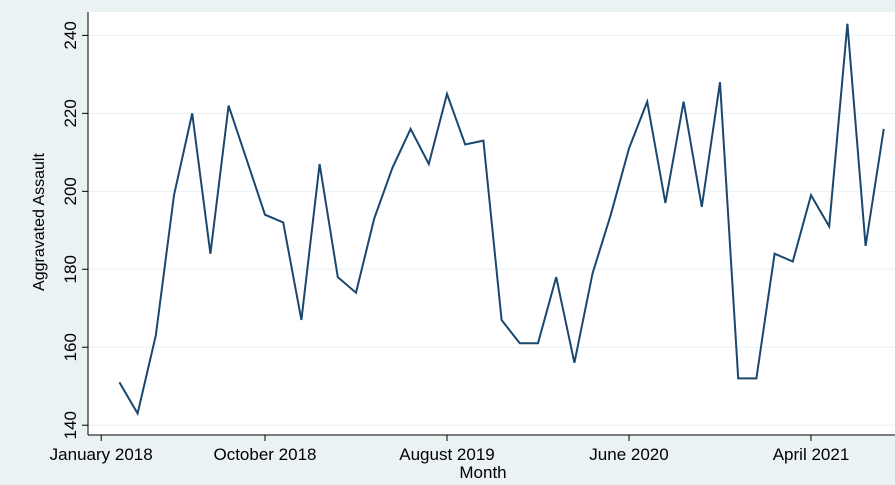 This screenshot has width=895, height=485. Describe the element at coordinates (70, 35) in the screenshot. I see `y-tick-label: 240` at that location.